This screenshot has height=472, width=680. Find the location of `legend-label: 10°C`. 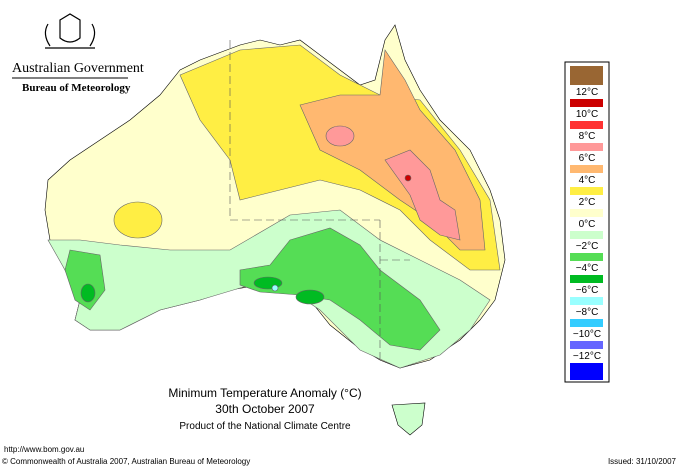

legend-label: 10°C is located at coordinates (587, 114).